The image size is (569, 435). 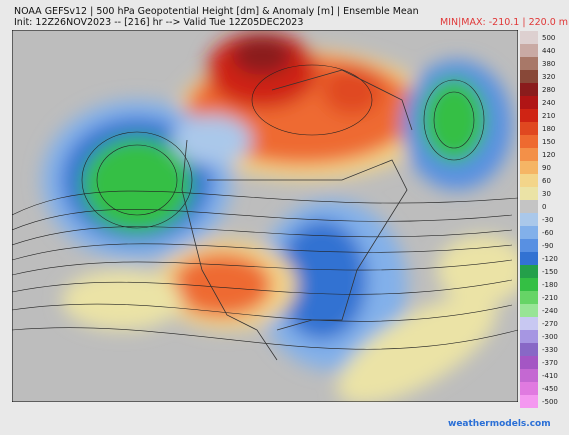 What do you see at coordinates (544, 206) in the screenshot?
I see `colorbar-label: 0` at bounding box center [544, 206].